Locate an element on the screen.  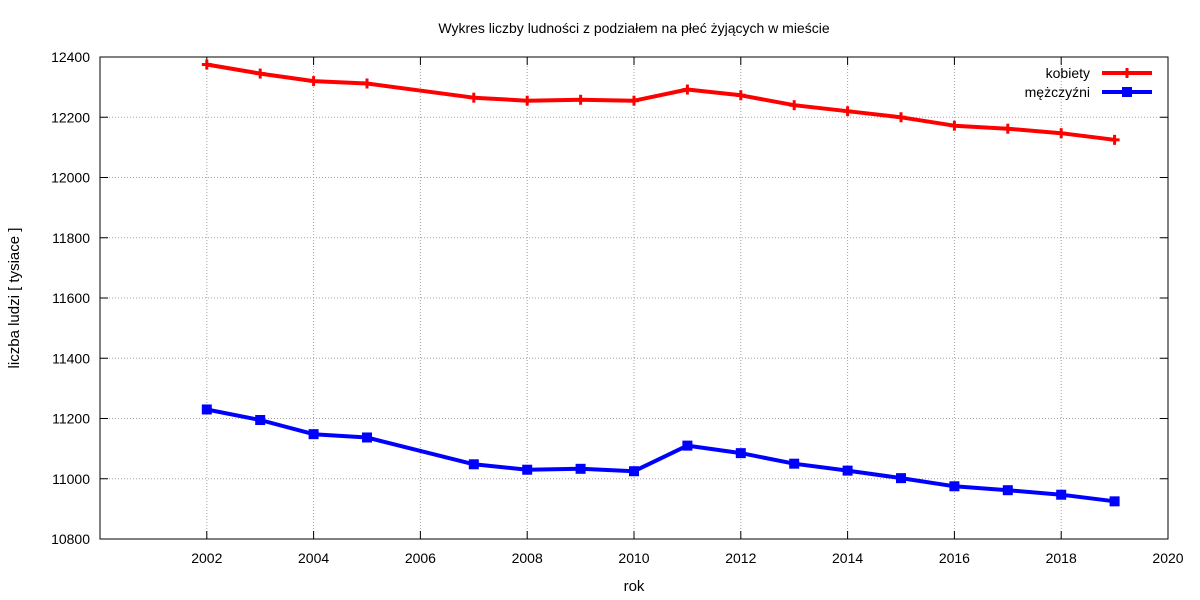
legend: kobiety mężczyźni is located at coordinates (1088, 82).